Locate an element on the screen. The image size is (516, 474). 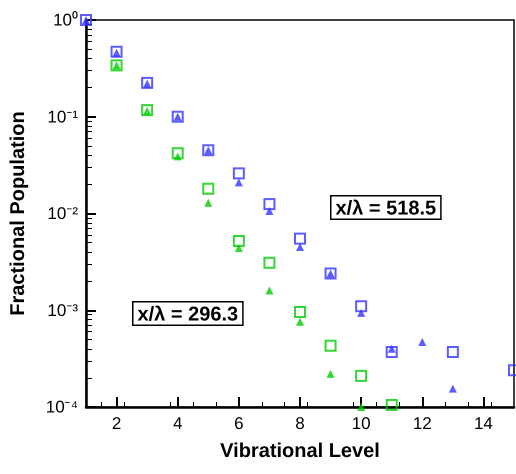
annotation: x/λ = 296.3 is located at coordinates (188, 315).